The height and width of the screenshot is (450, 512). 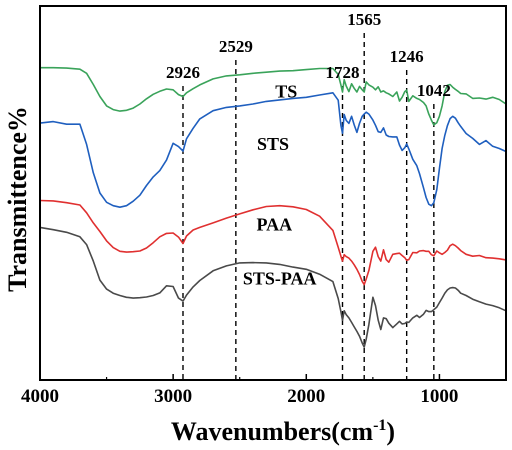 I want to click on peak-label-2926: 2926, so click(x=183, y=72).